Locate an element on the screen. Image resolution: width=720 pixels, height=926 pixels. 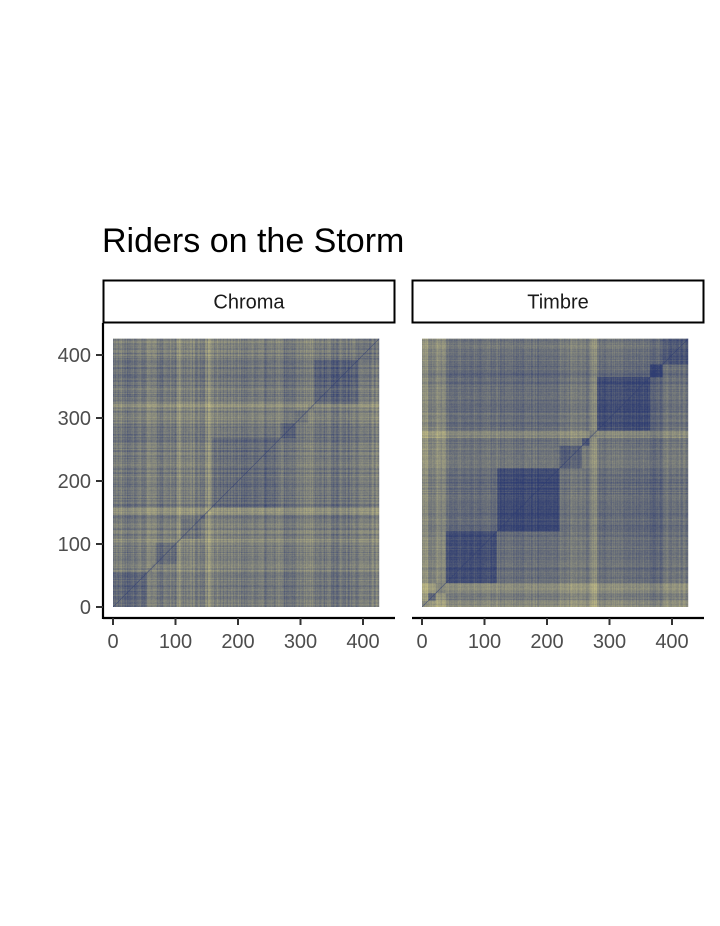
chart-title: Riders on the Storm is located at coordinates (253, 241).